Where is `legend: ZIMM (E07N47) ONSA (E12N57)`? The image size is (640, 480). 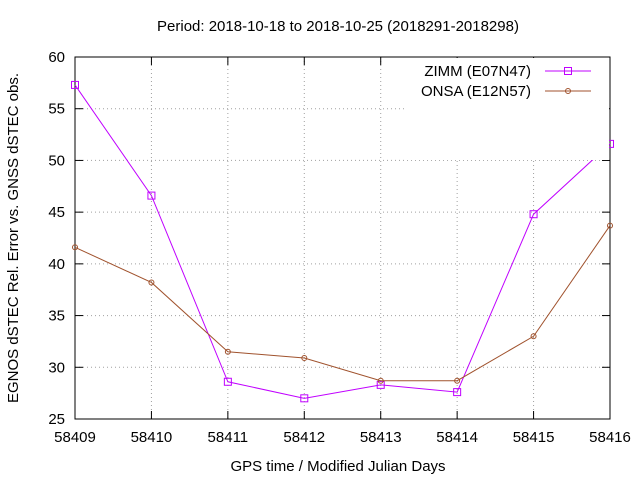 legend: ZIMM (E07N47) ONSA (E12N57) is located at coordinates (507, 109).